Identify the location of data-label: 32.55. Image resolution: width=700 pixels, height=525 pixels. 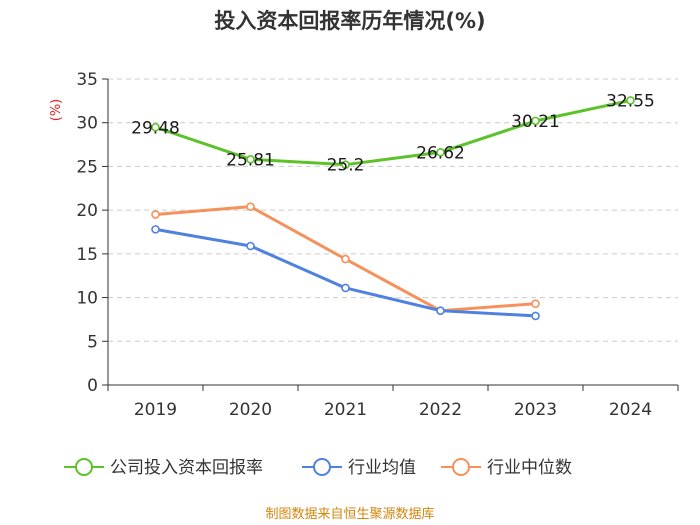
(630, 101).